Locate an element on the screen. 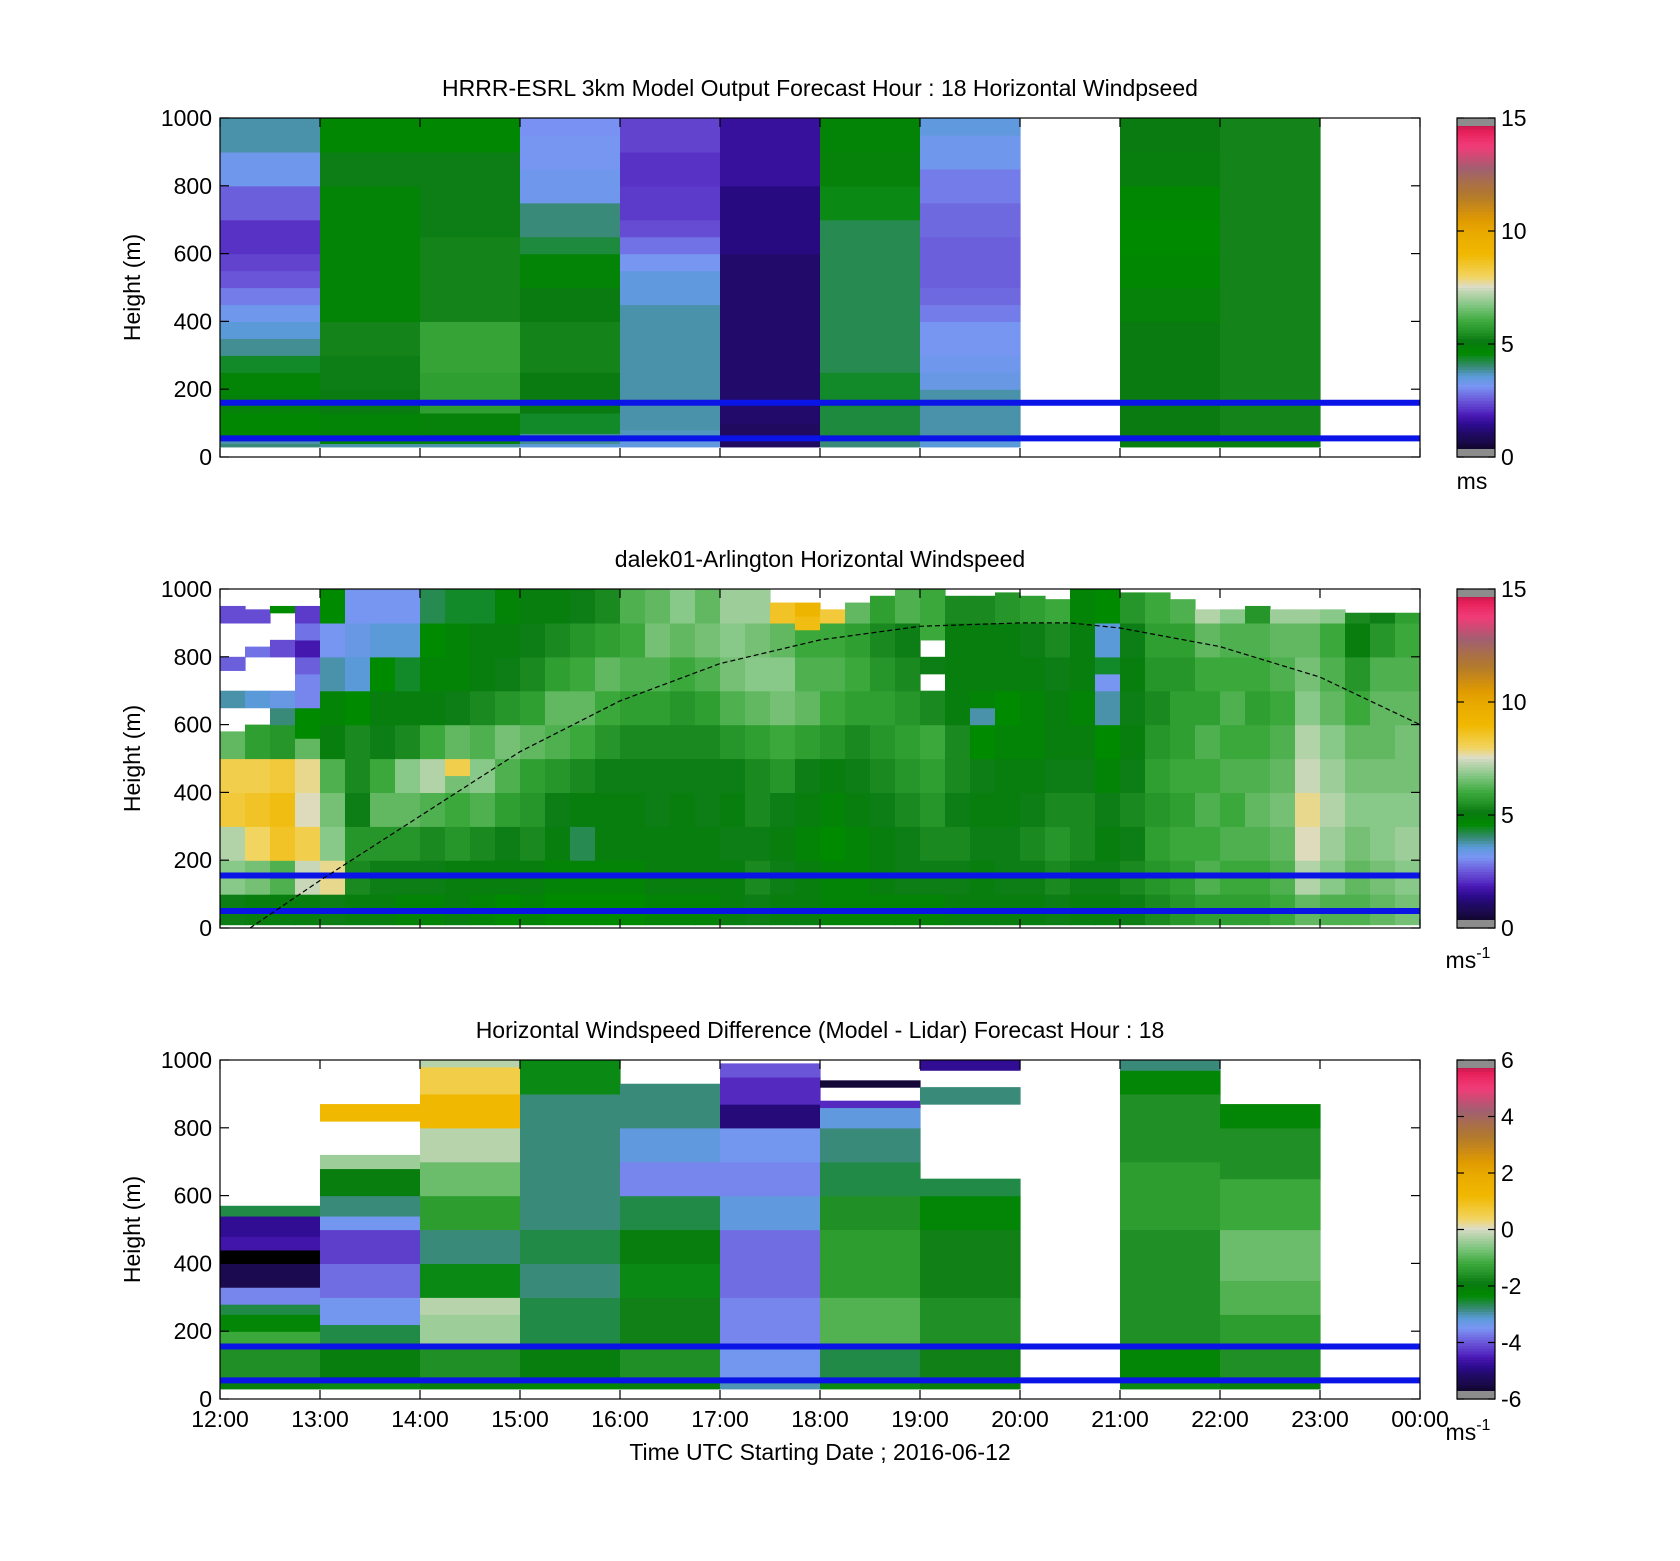 Image resolution: width=1680 pixels, height=1561 pixels. x-tick-label: 16:00 is located at coordinates (620, 1419).